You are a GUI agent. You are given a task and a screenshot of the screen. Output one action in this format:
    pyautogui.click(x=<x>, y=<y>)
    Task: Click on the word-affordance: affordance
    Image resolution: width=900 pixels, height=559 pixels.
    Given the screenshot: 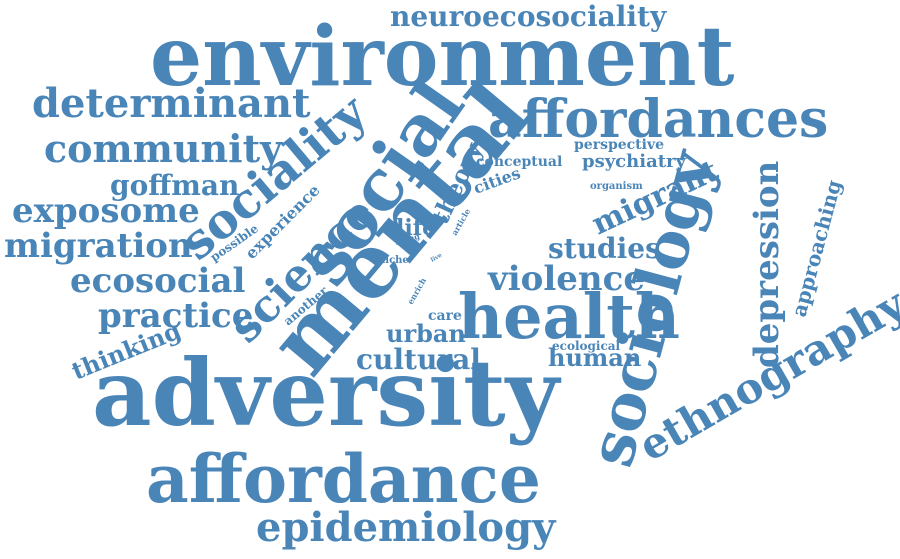 What is the action you would take?
    pyautogui.click(x=343, y=479)
    